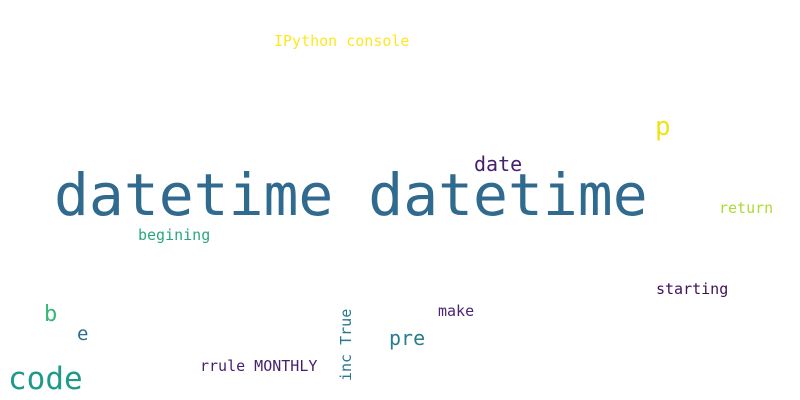  What do you see at coordinates (498, 164) in the screenshot?
I see `word-date: date` at bounding box center [498, 164].